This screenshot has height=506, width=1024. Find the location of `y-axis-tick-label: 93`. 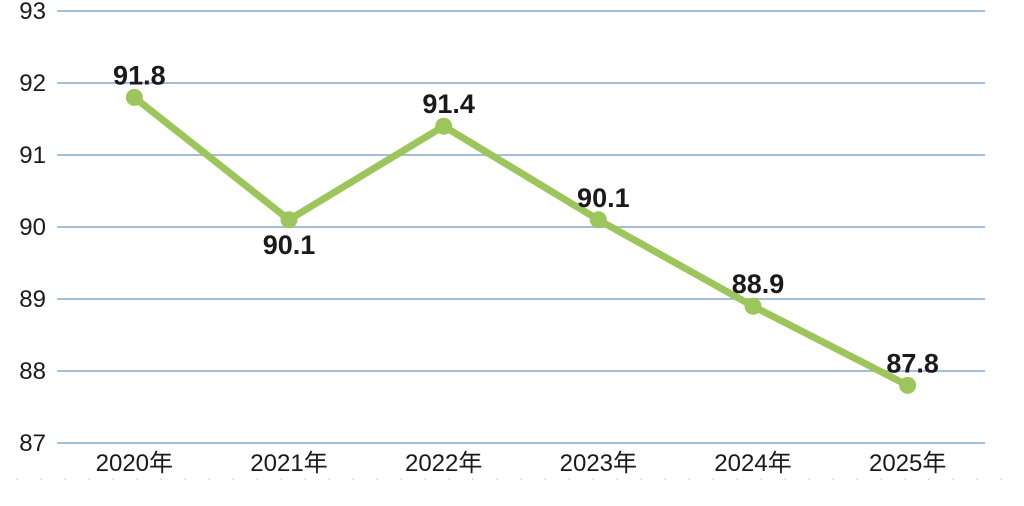

y-axis-tick-label: 93 is located at coordinates (32, 12).